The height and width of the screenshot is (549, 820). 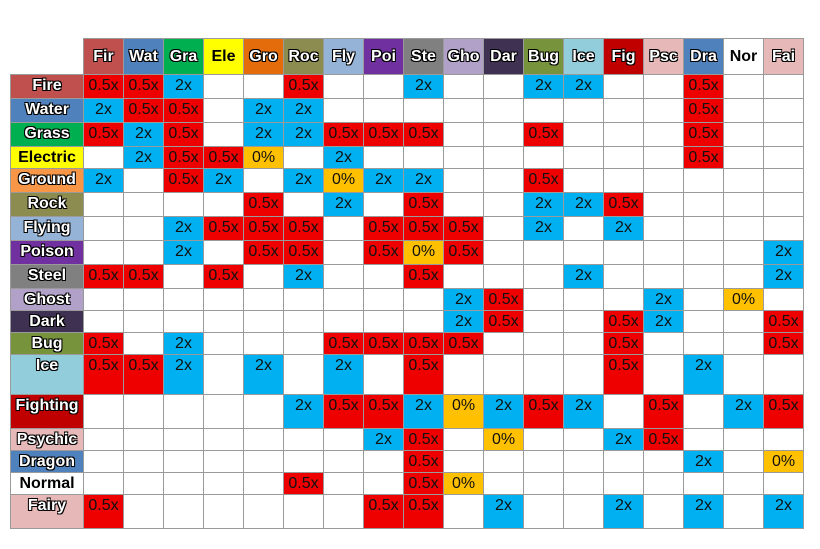 What do you see at coordinates (703, 56) in the screenshot?
I see `column-header-dra: Dra` at bounding box center [703, 56].